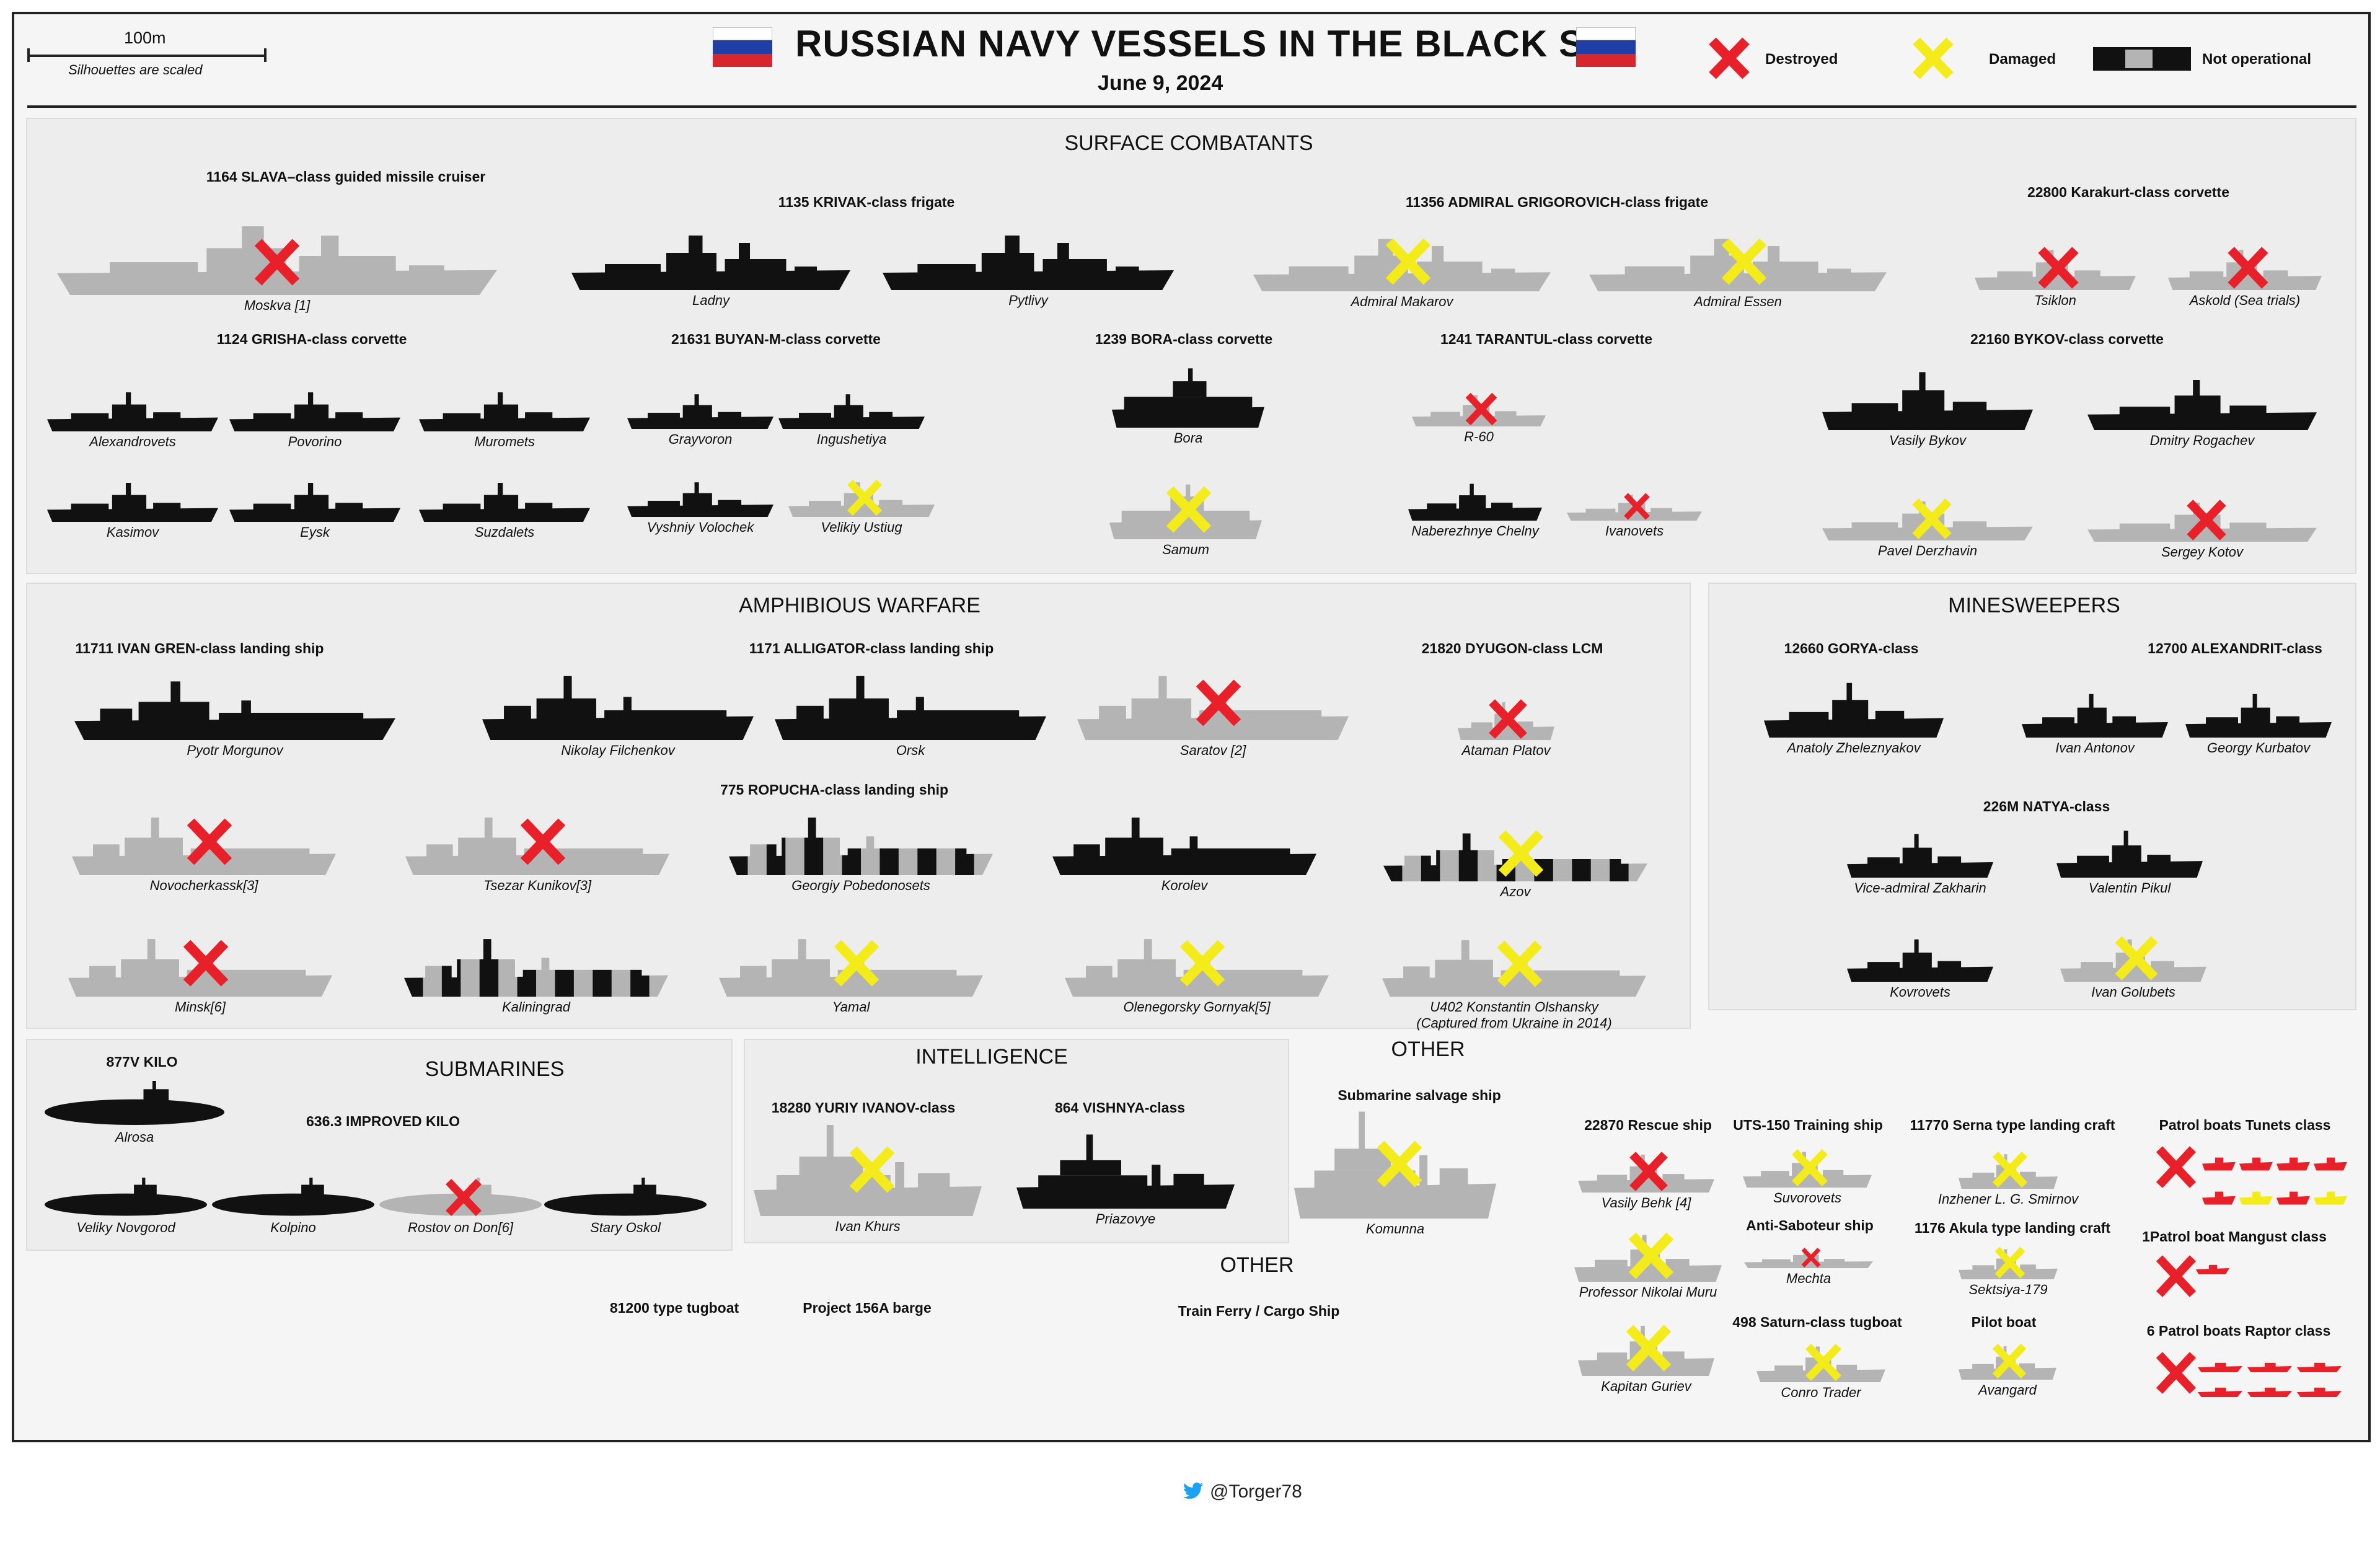 The image size is (2380, 1552). I want to click on ship-name: Kapitan Guriev, so click(1646, 1386).